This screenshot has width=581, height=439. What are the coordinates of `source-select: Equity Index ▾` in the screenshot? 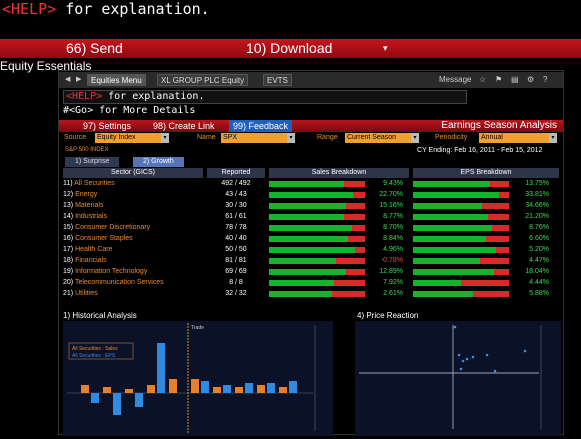 It's located at (132, 138).